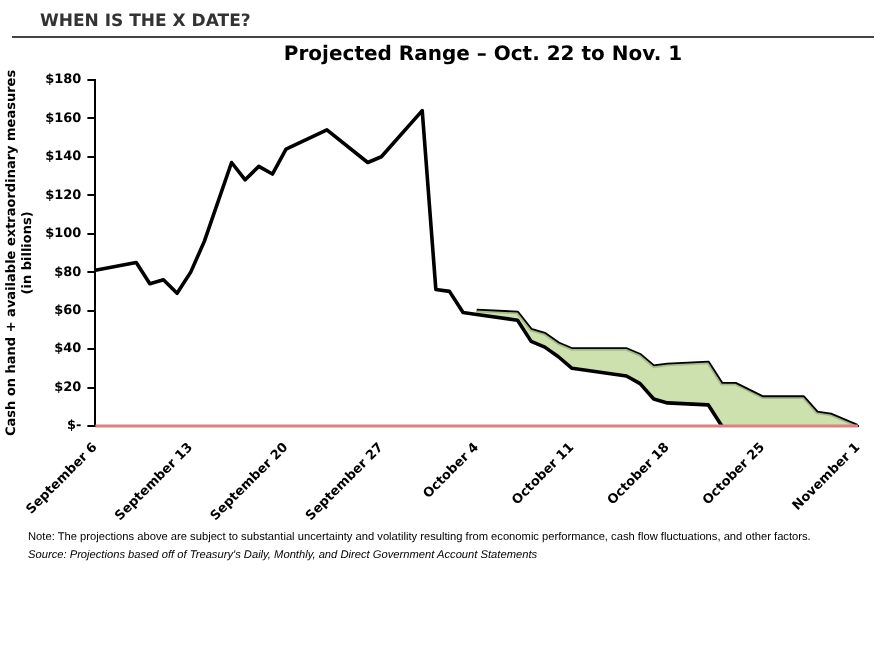 The height and width of the screenshot is (646, 886). I want to click on chart-subtitle: Projected Range – Oct. 22 to Nov. 1, so click(483, 55).